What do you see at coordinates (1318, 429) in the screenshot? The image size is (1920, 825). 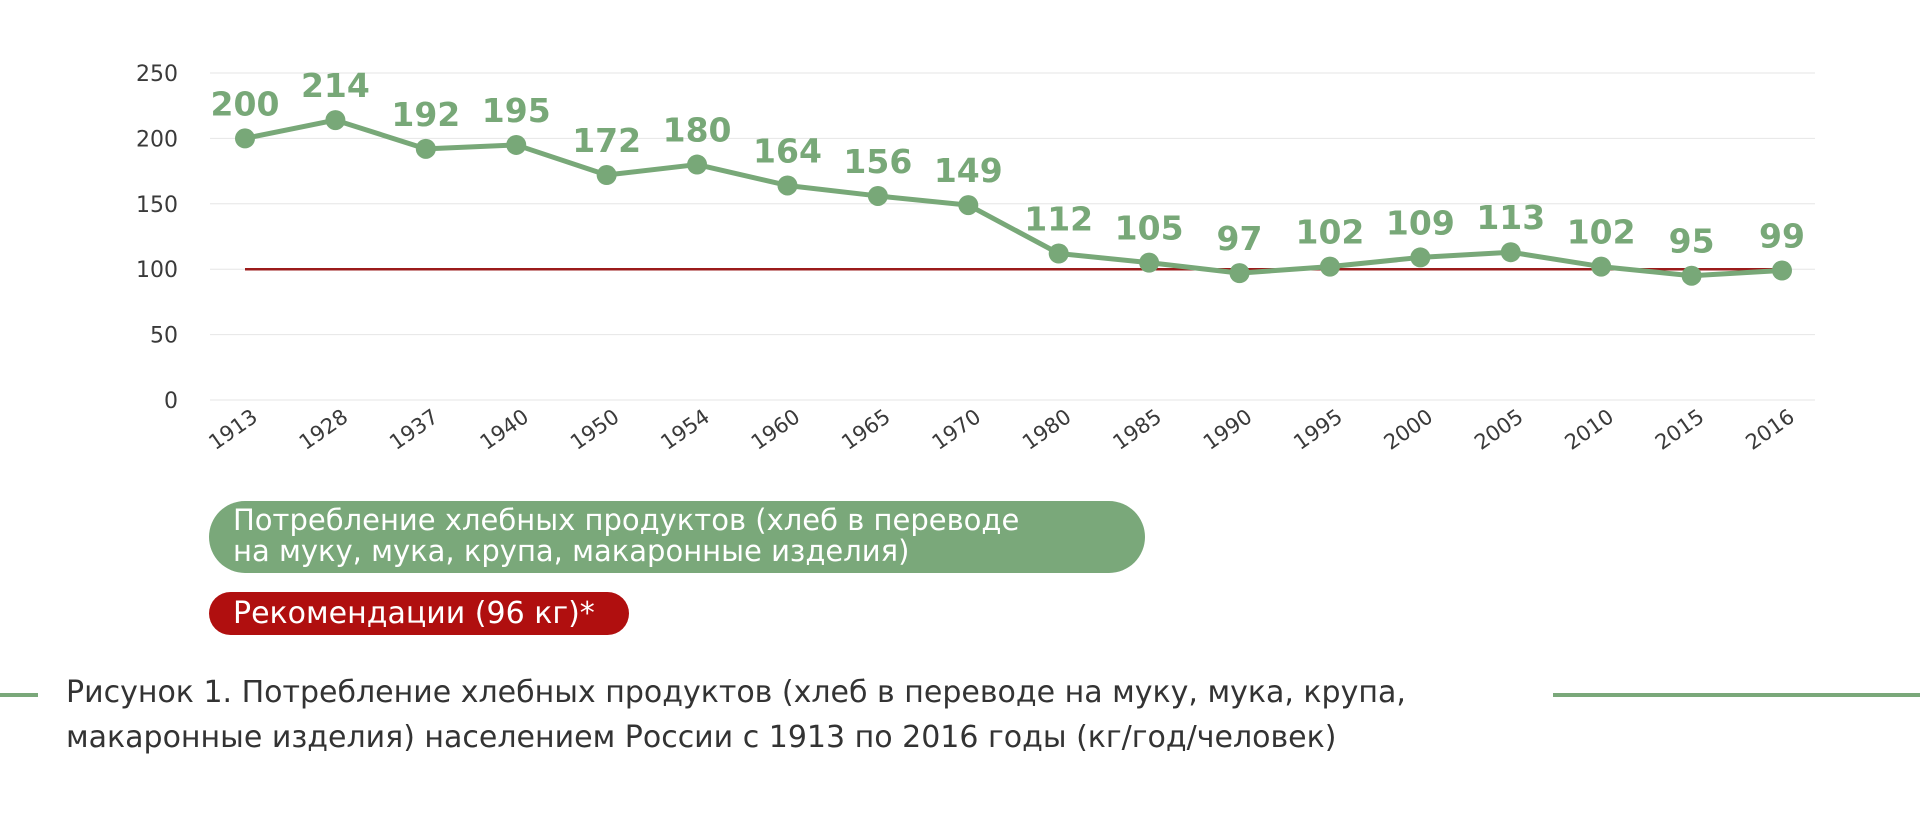 I see `x-tick-label: 1995` at bounding box center [1318, 429].